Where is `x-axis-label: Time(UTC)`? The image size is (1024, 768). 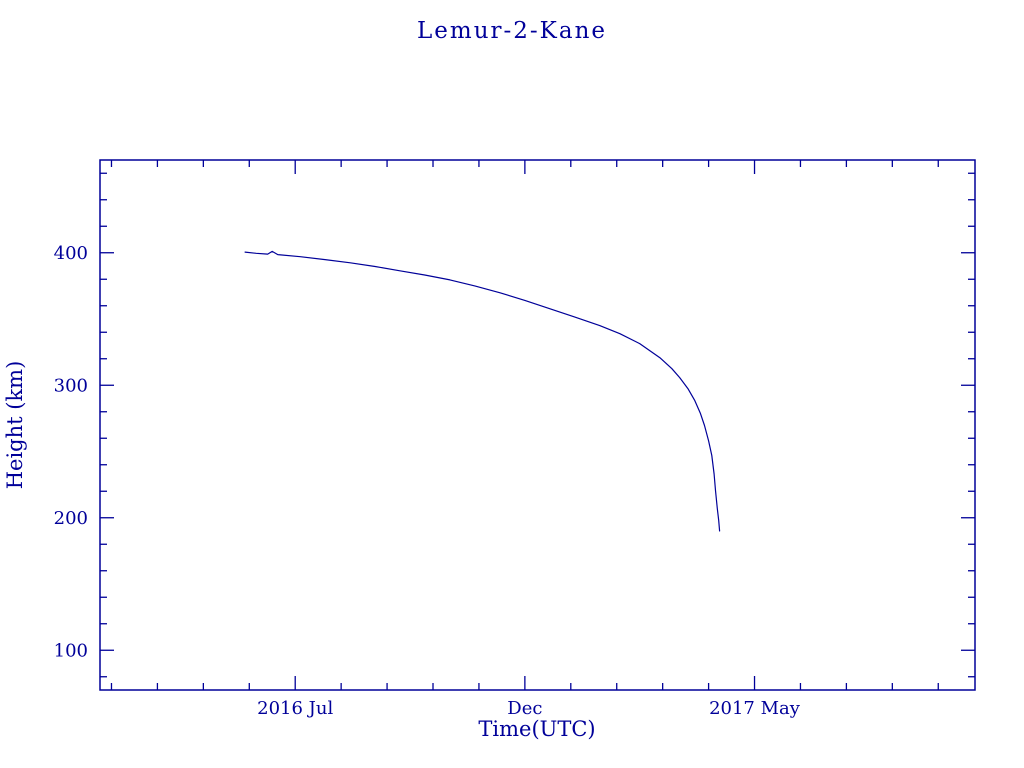 x-axis-label: Time(UTC) is located at coordinates (536, 729).